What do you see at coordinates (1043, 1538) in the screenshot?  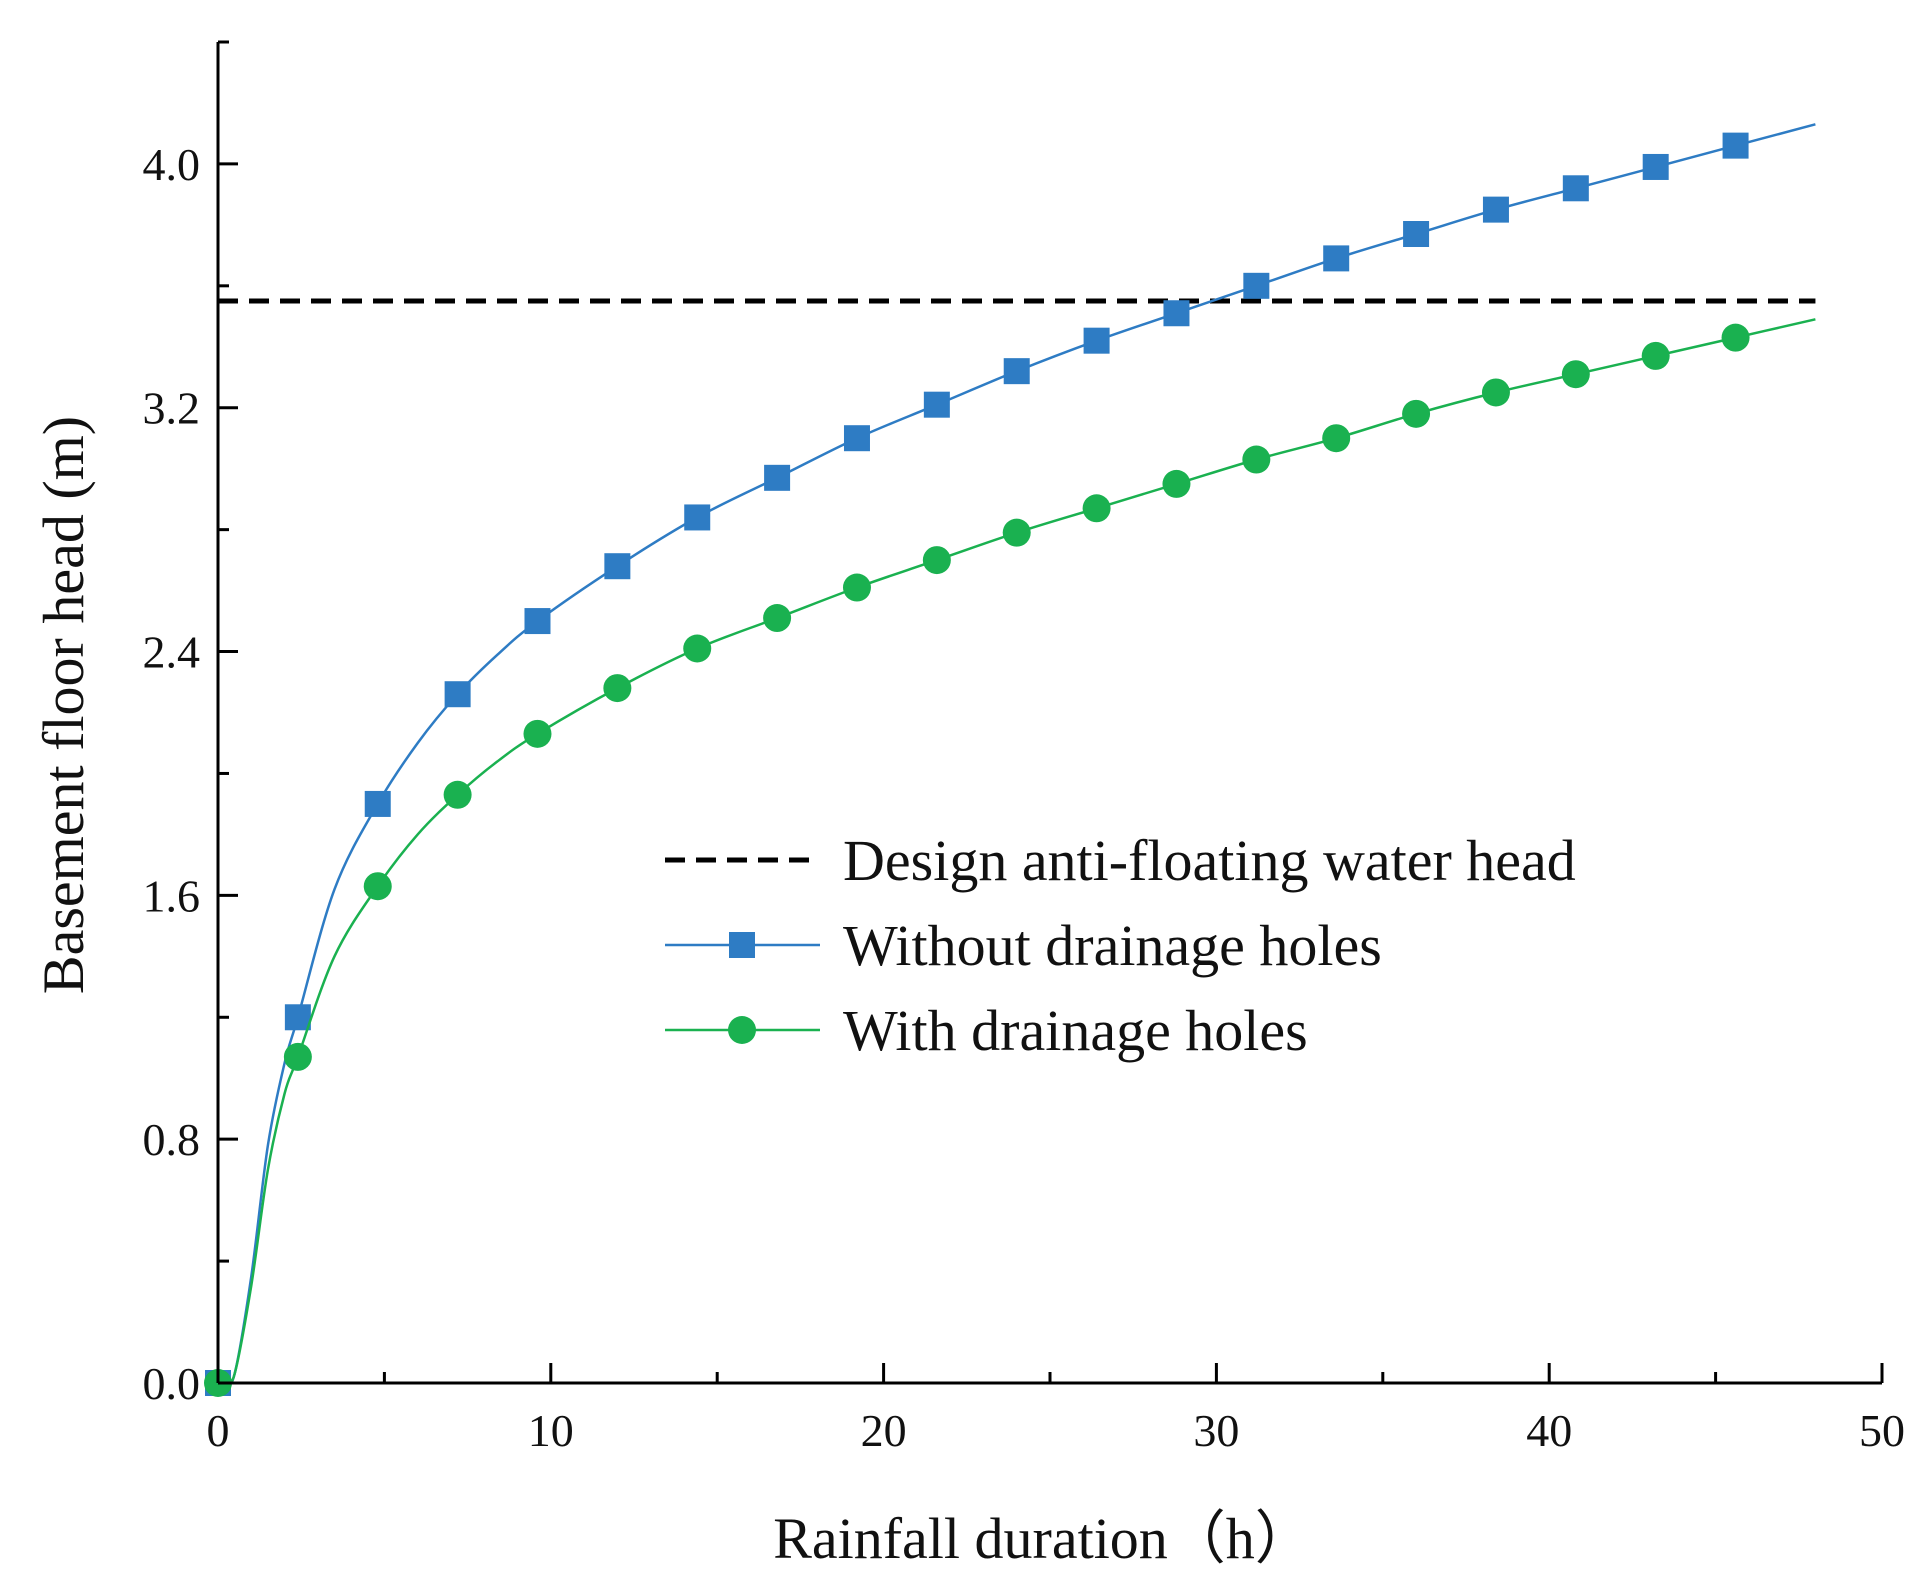 I see `x-axis-title: Rainfall duration（h）` at bounding box center [1043, 1538].